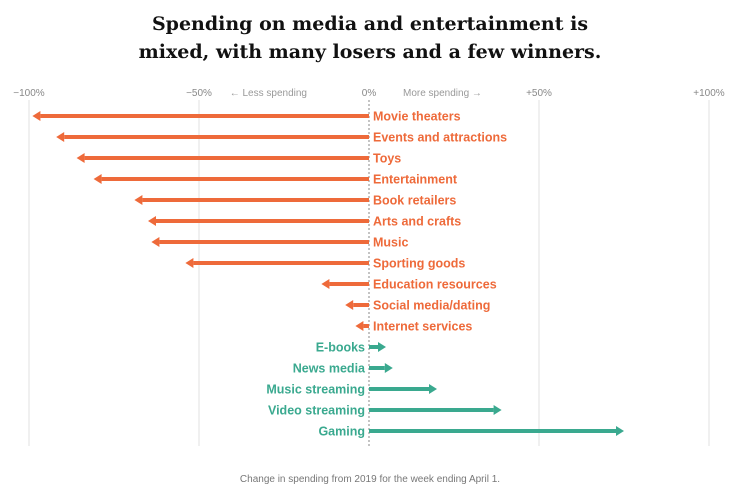 This screenshot has height=494, width=740. Describe the element at coordinates (199, 93) in the screenshot. I see `tick-label-1: −50%` at that location.